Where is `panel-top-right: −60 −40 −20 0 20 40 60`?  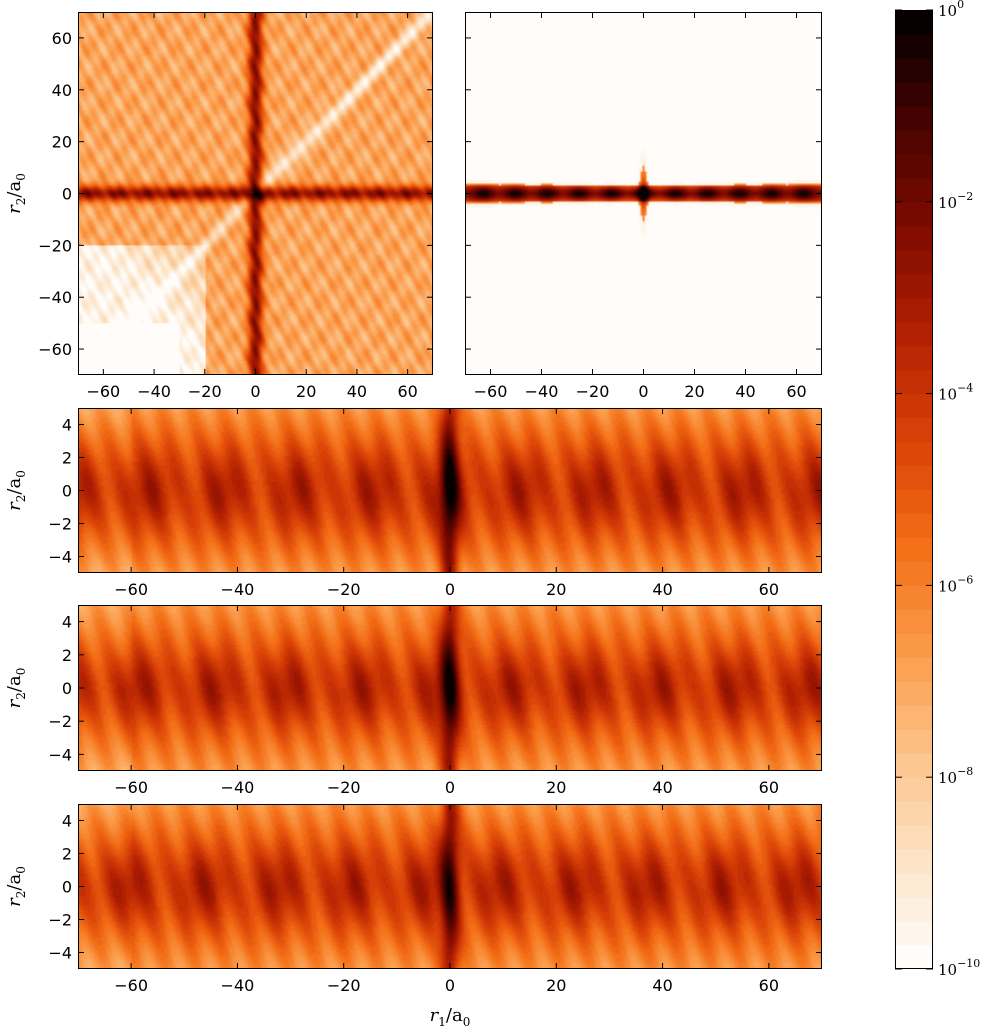
panel-top-right: −60 −40 −20 0 20 40 60 is located at coordinates (643, 206).